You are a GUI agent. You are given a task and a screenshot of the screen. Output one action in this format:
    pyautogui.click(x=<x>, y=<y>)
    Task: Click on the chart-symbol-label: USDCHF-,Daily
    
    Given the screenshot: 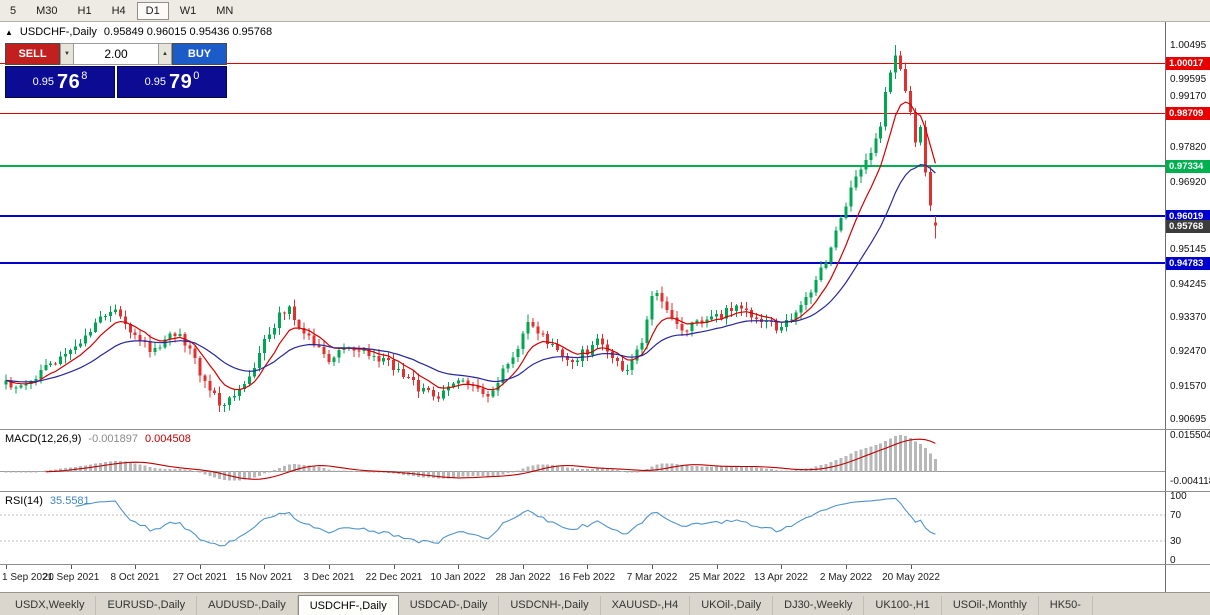 What is the action you would take?
    pyautogui.click(x=58, y=32)
    